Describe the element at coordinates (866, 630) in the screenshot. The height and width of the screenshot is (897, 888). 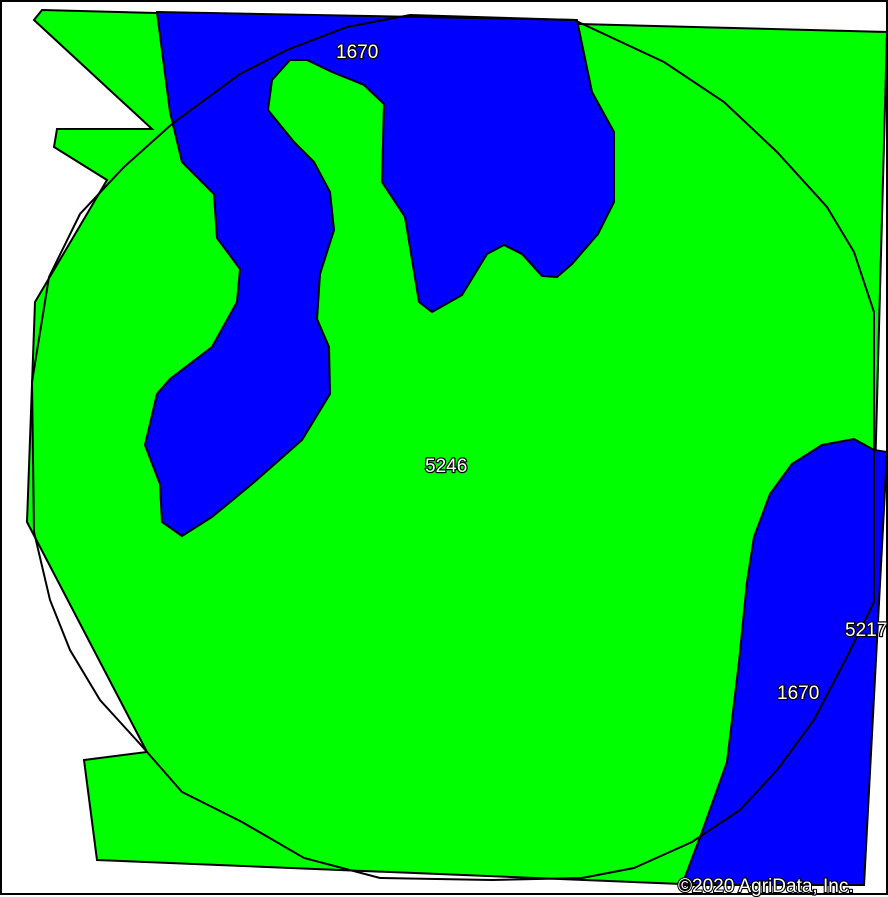
I see `label-5217: 5217` at that location.